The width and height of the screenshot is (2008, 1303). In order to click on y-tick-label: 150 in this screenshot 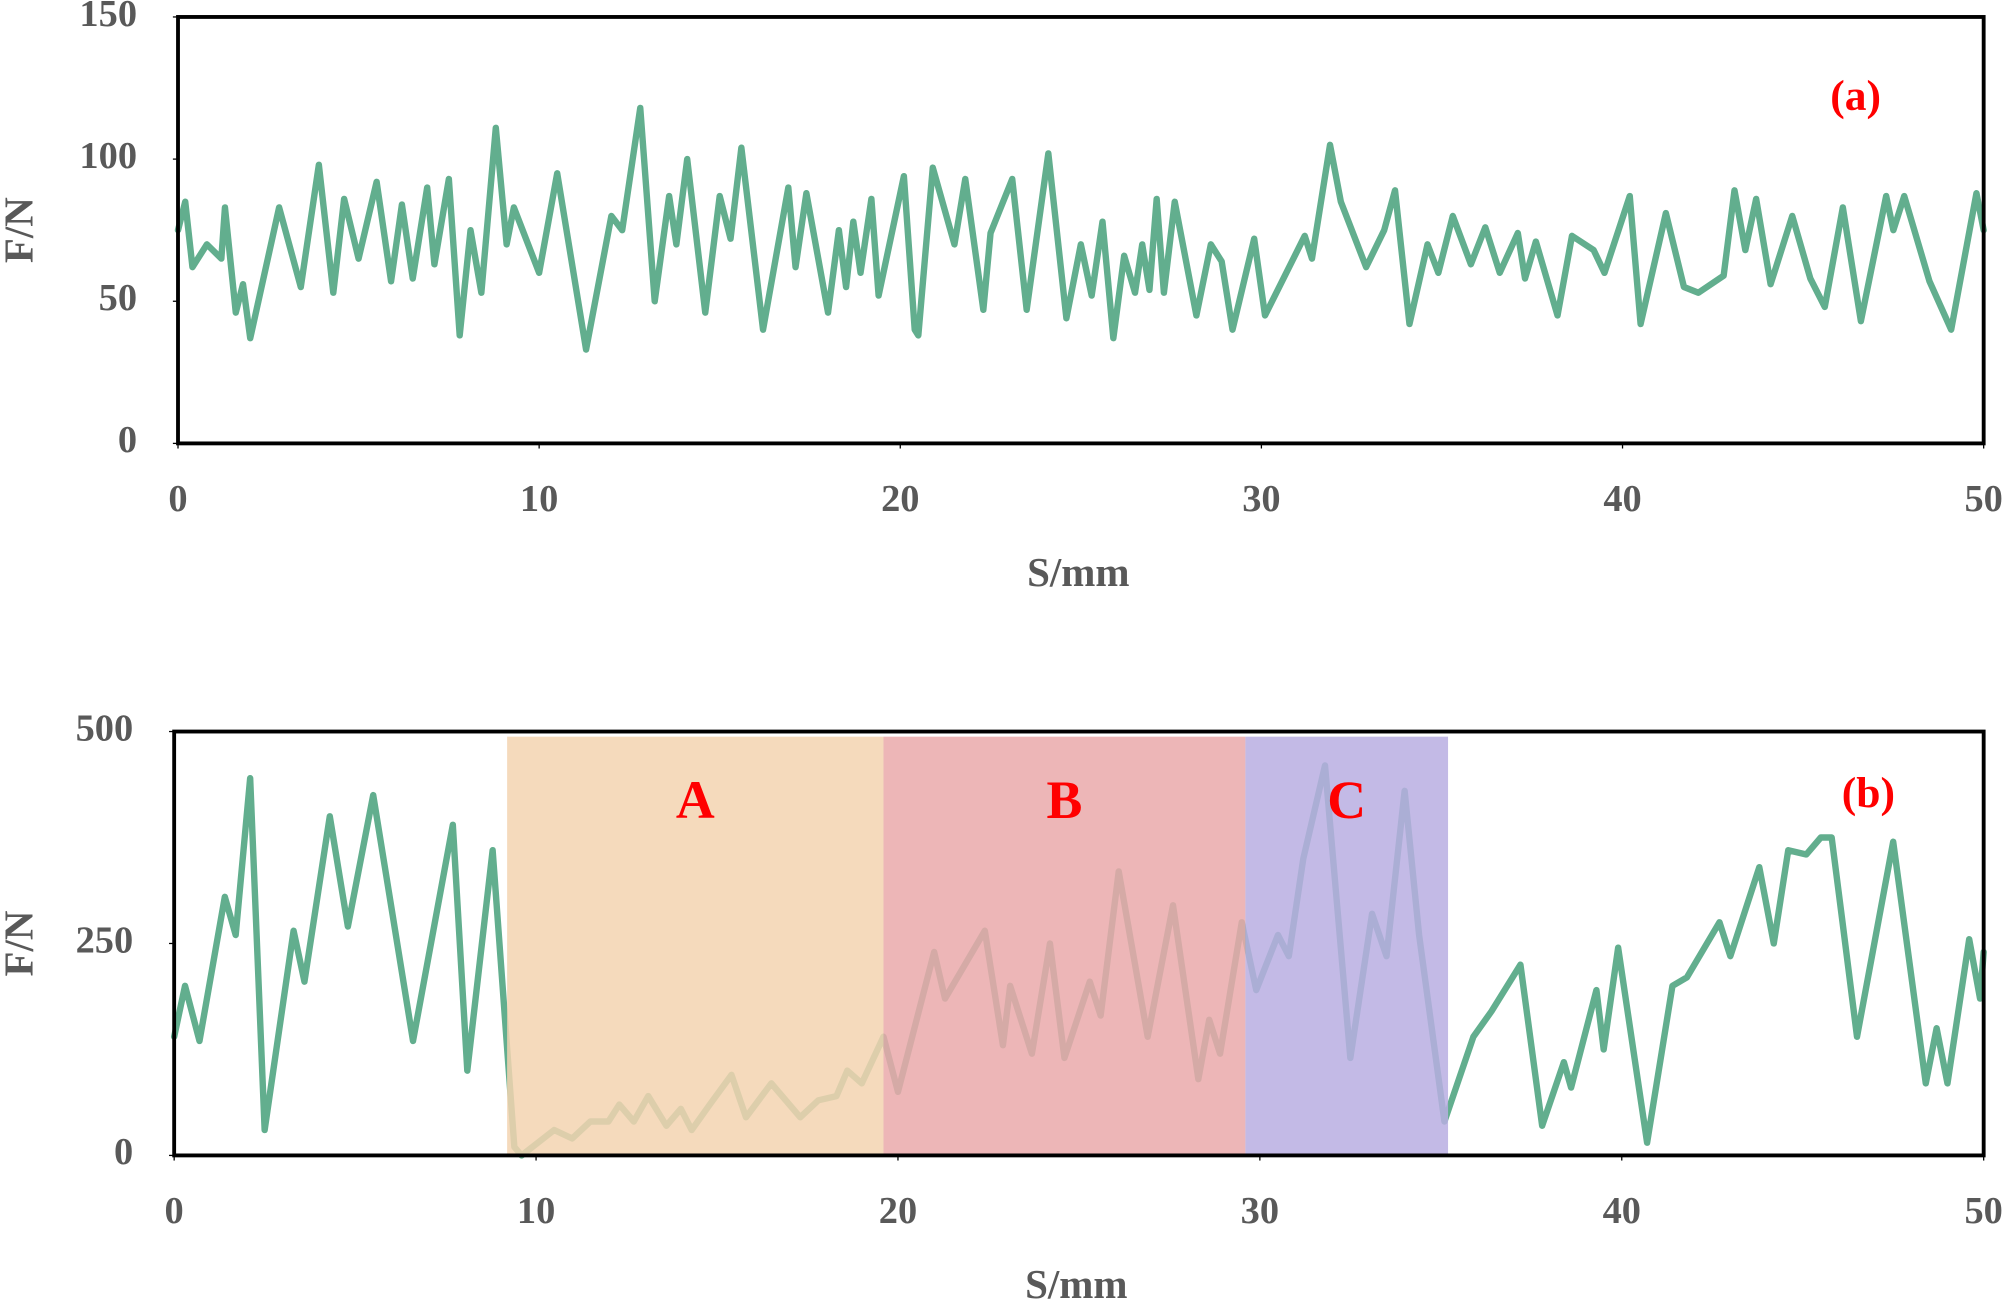, I will do `click(108, 17)`.